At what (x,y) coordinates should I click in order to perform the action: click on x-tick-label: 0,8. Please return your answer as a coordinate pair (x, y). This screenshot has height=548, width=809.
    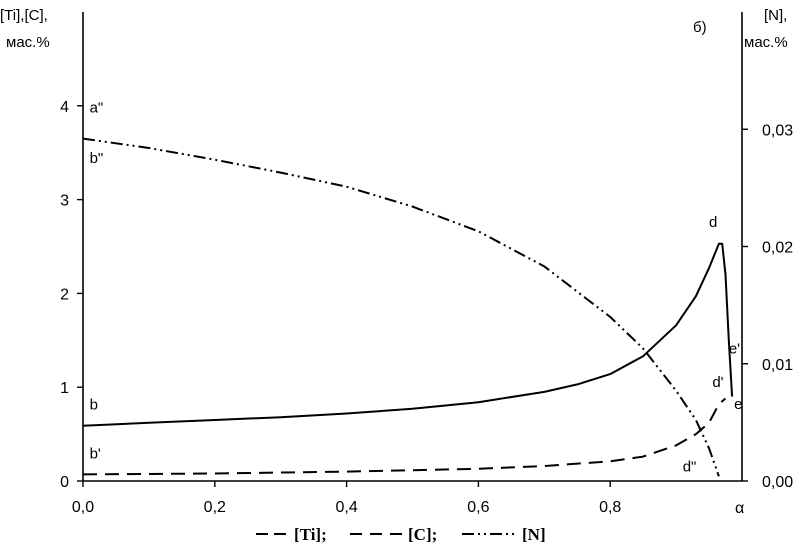
    Looking at the image, I should click on (610, 507).